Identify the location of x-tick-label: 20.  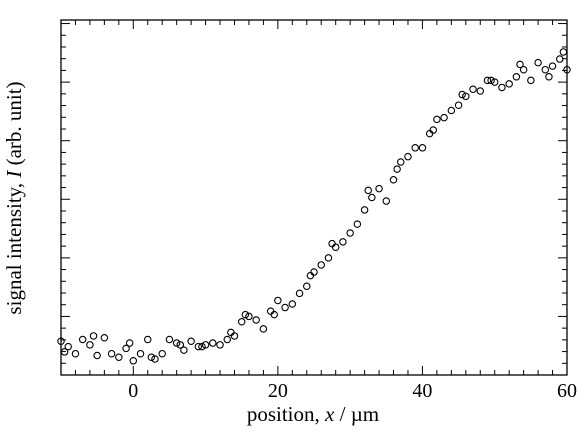
(278, 391).